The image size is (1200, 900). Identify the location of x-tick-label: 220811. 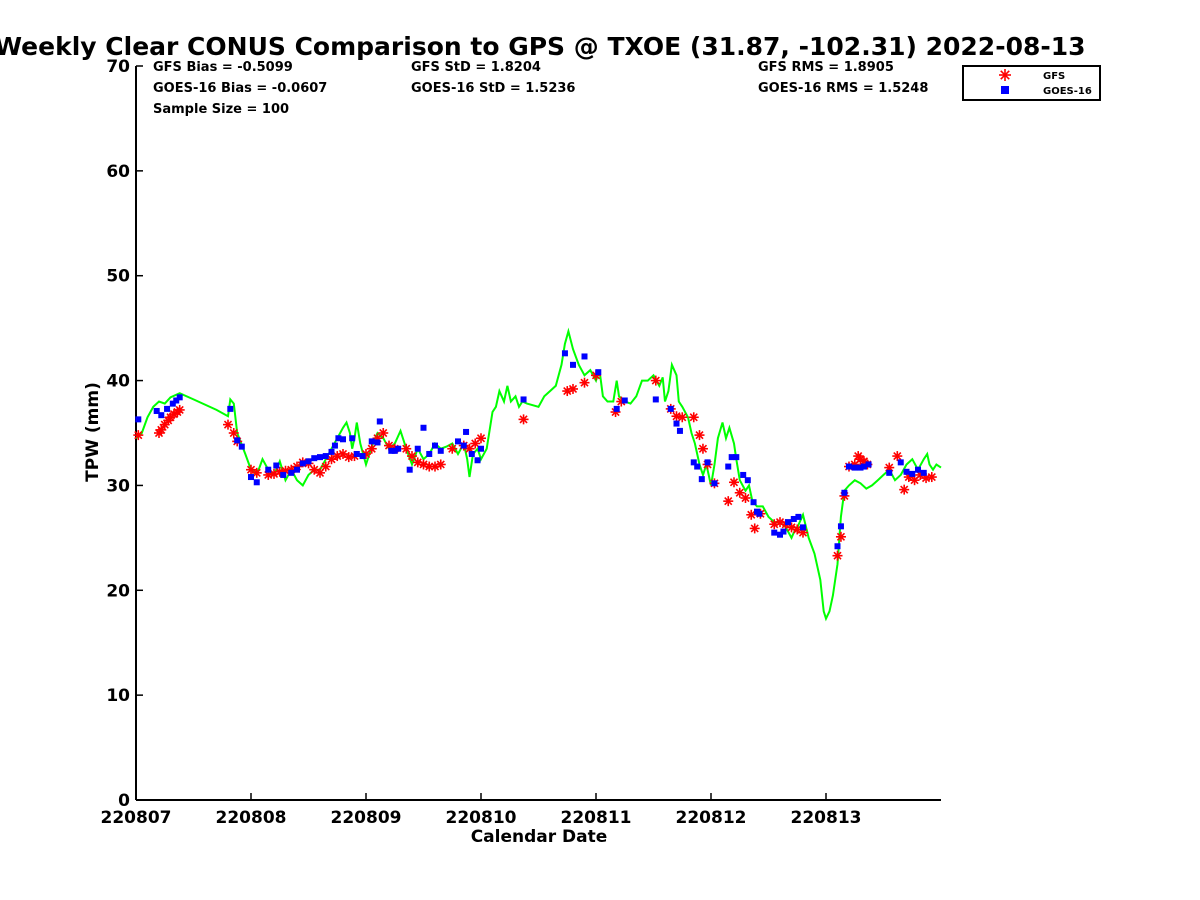
(596, 818).